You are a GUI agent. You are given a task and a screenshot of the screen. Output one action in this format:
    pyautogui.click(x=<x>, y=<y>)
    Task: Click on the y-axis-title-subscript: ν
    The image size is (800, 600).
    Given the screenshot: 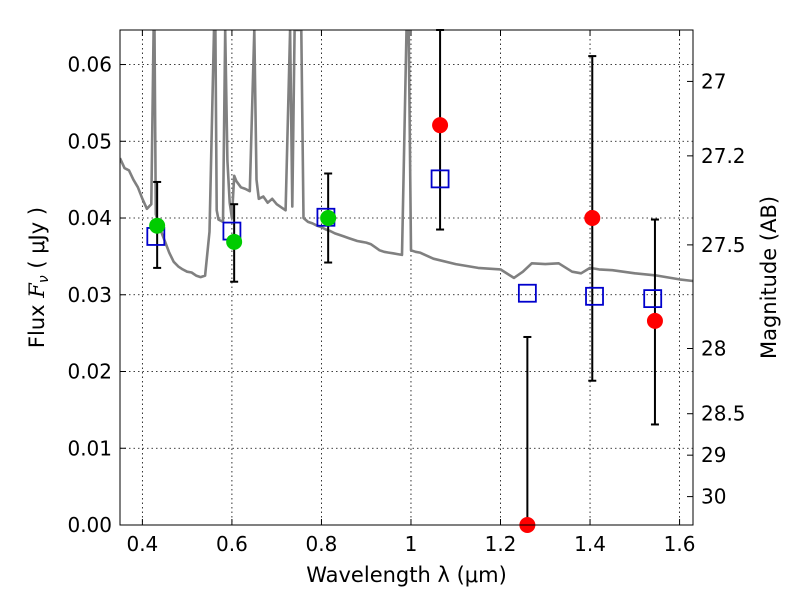 What is the action you would take?
    pyautogui.click(x=44, y=279)
    